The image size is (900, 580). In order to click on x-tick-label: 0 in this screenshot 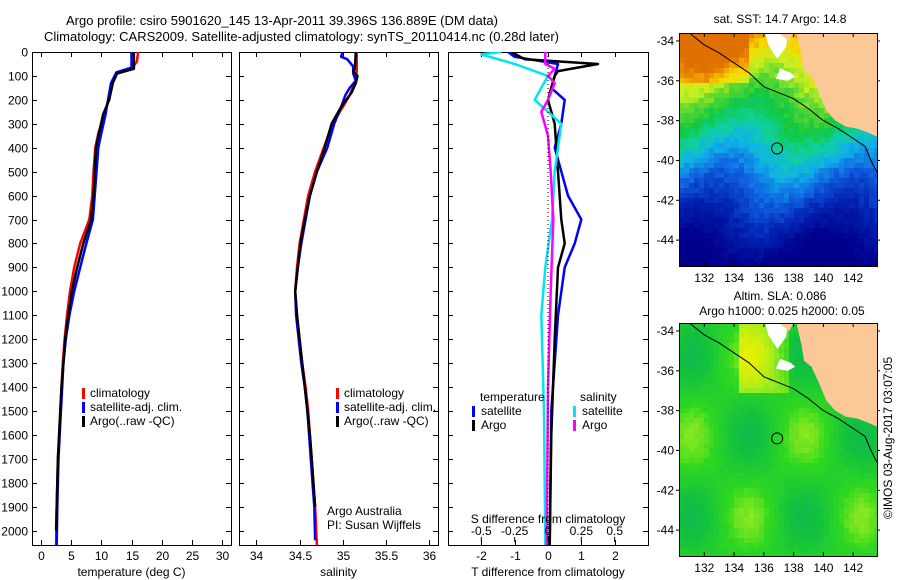, I will do `click(41, 556)`.